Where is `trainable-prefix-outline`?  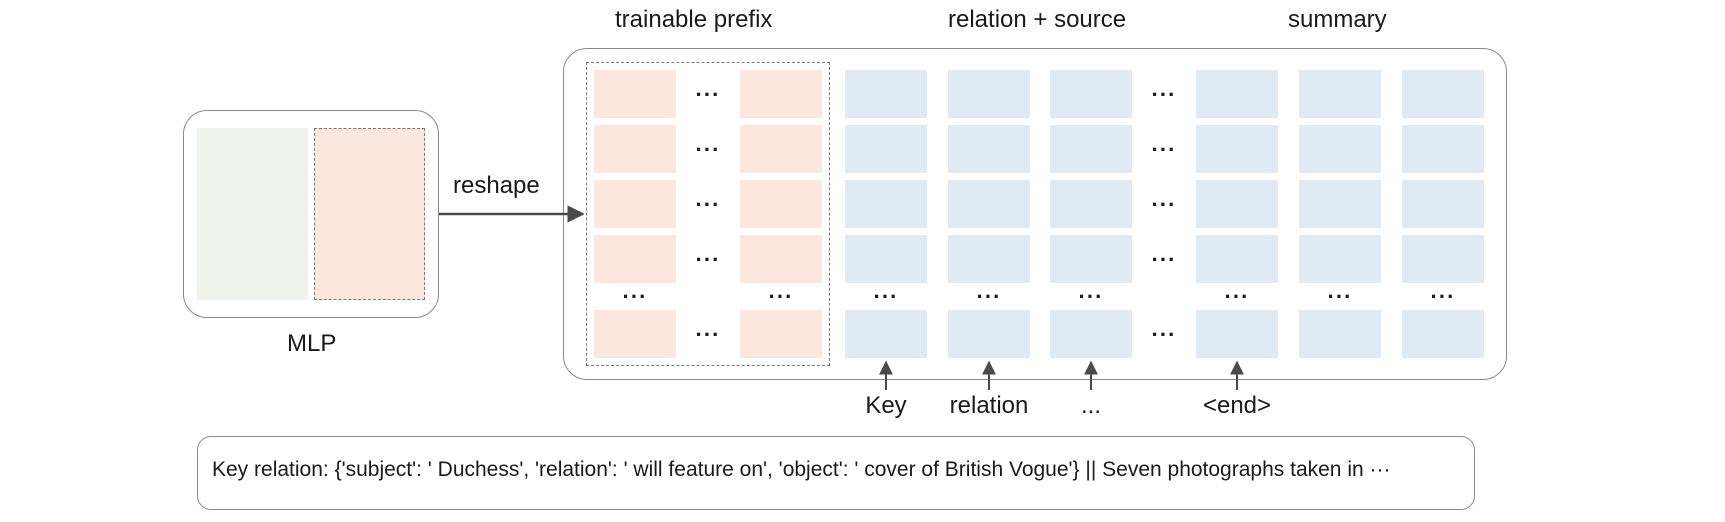 trainable-prefix-outline is located at coordinates (708, 214).